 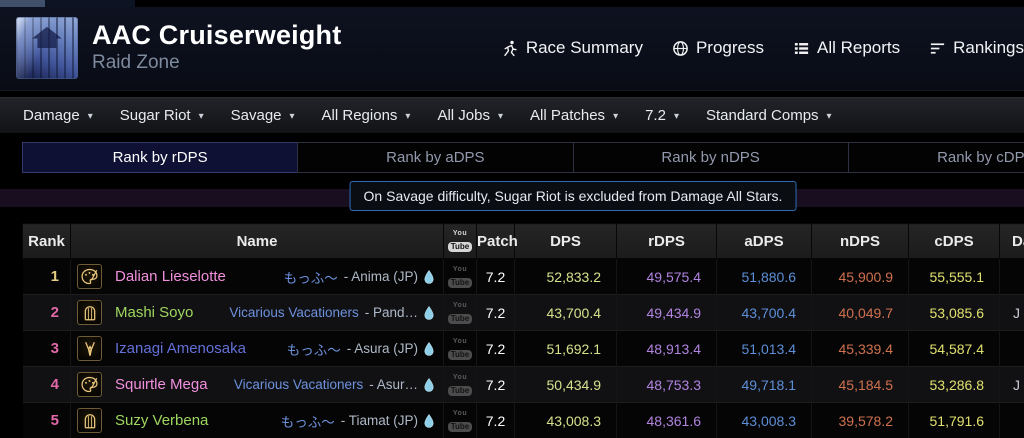 What do you see at coordinates (216, 63) in the screenshot?
I see `page-subtitle: Raid Zone` at bounding box center [216, 63].